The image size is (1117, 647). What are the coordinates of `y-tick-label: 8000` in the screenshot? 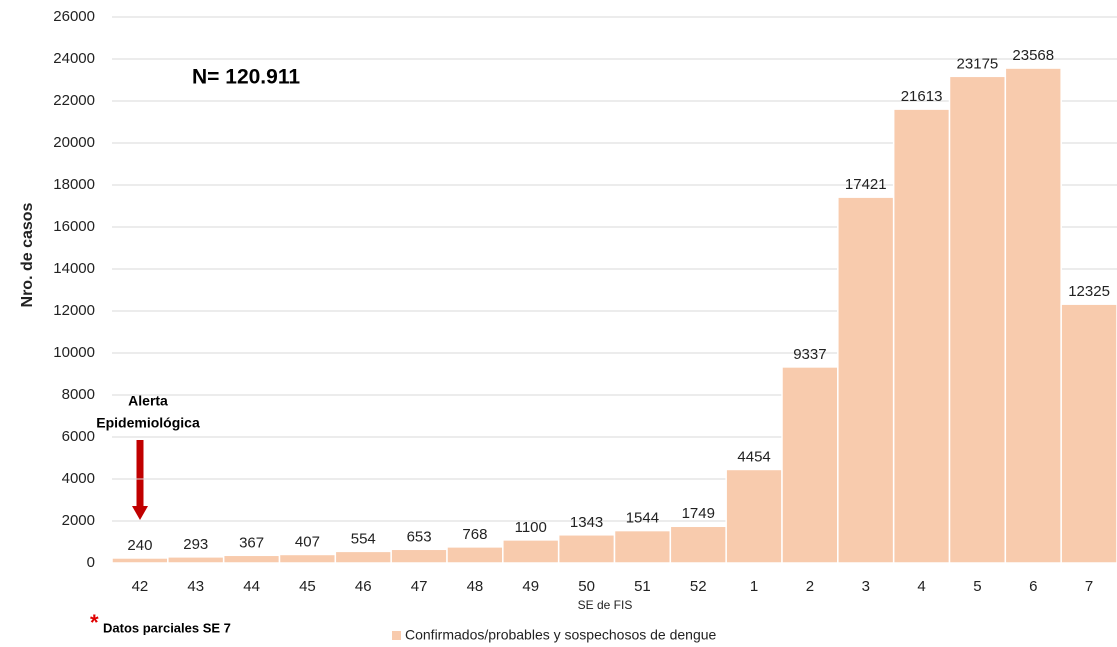 It's located at (78, 394).